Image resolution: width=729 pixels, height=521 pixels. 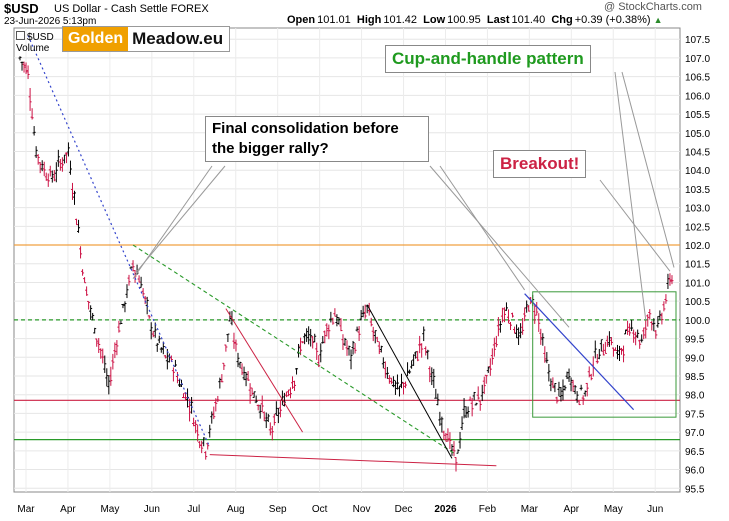 I want to click on y-tick-label: 97.0, so click(x=695, y=433).